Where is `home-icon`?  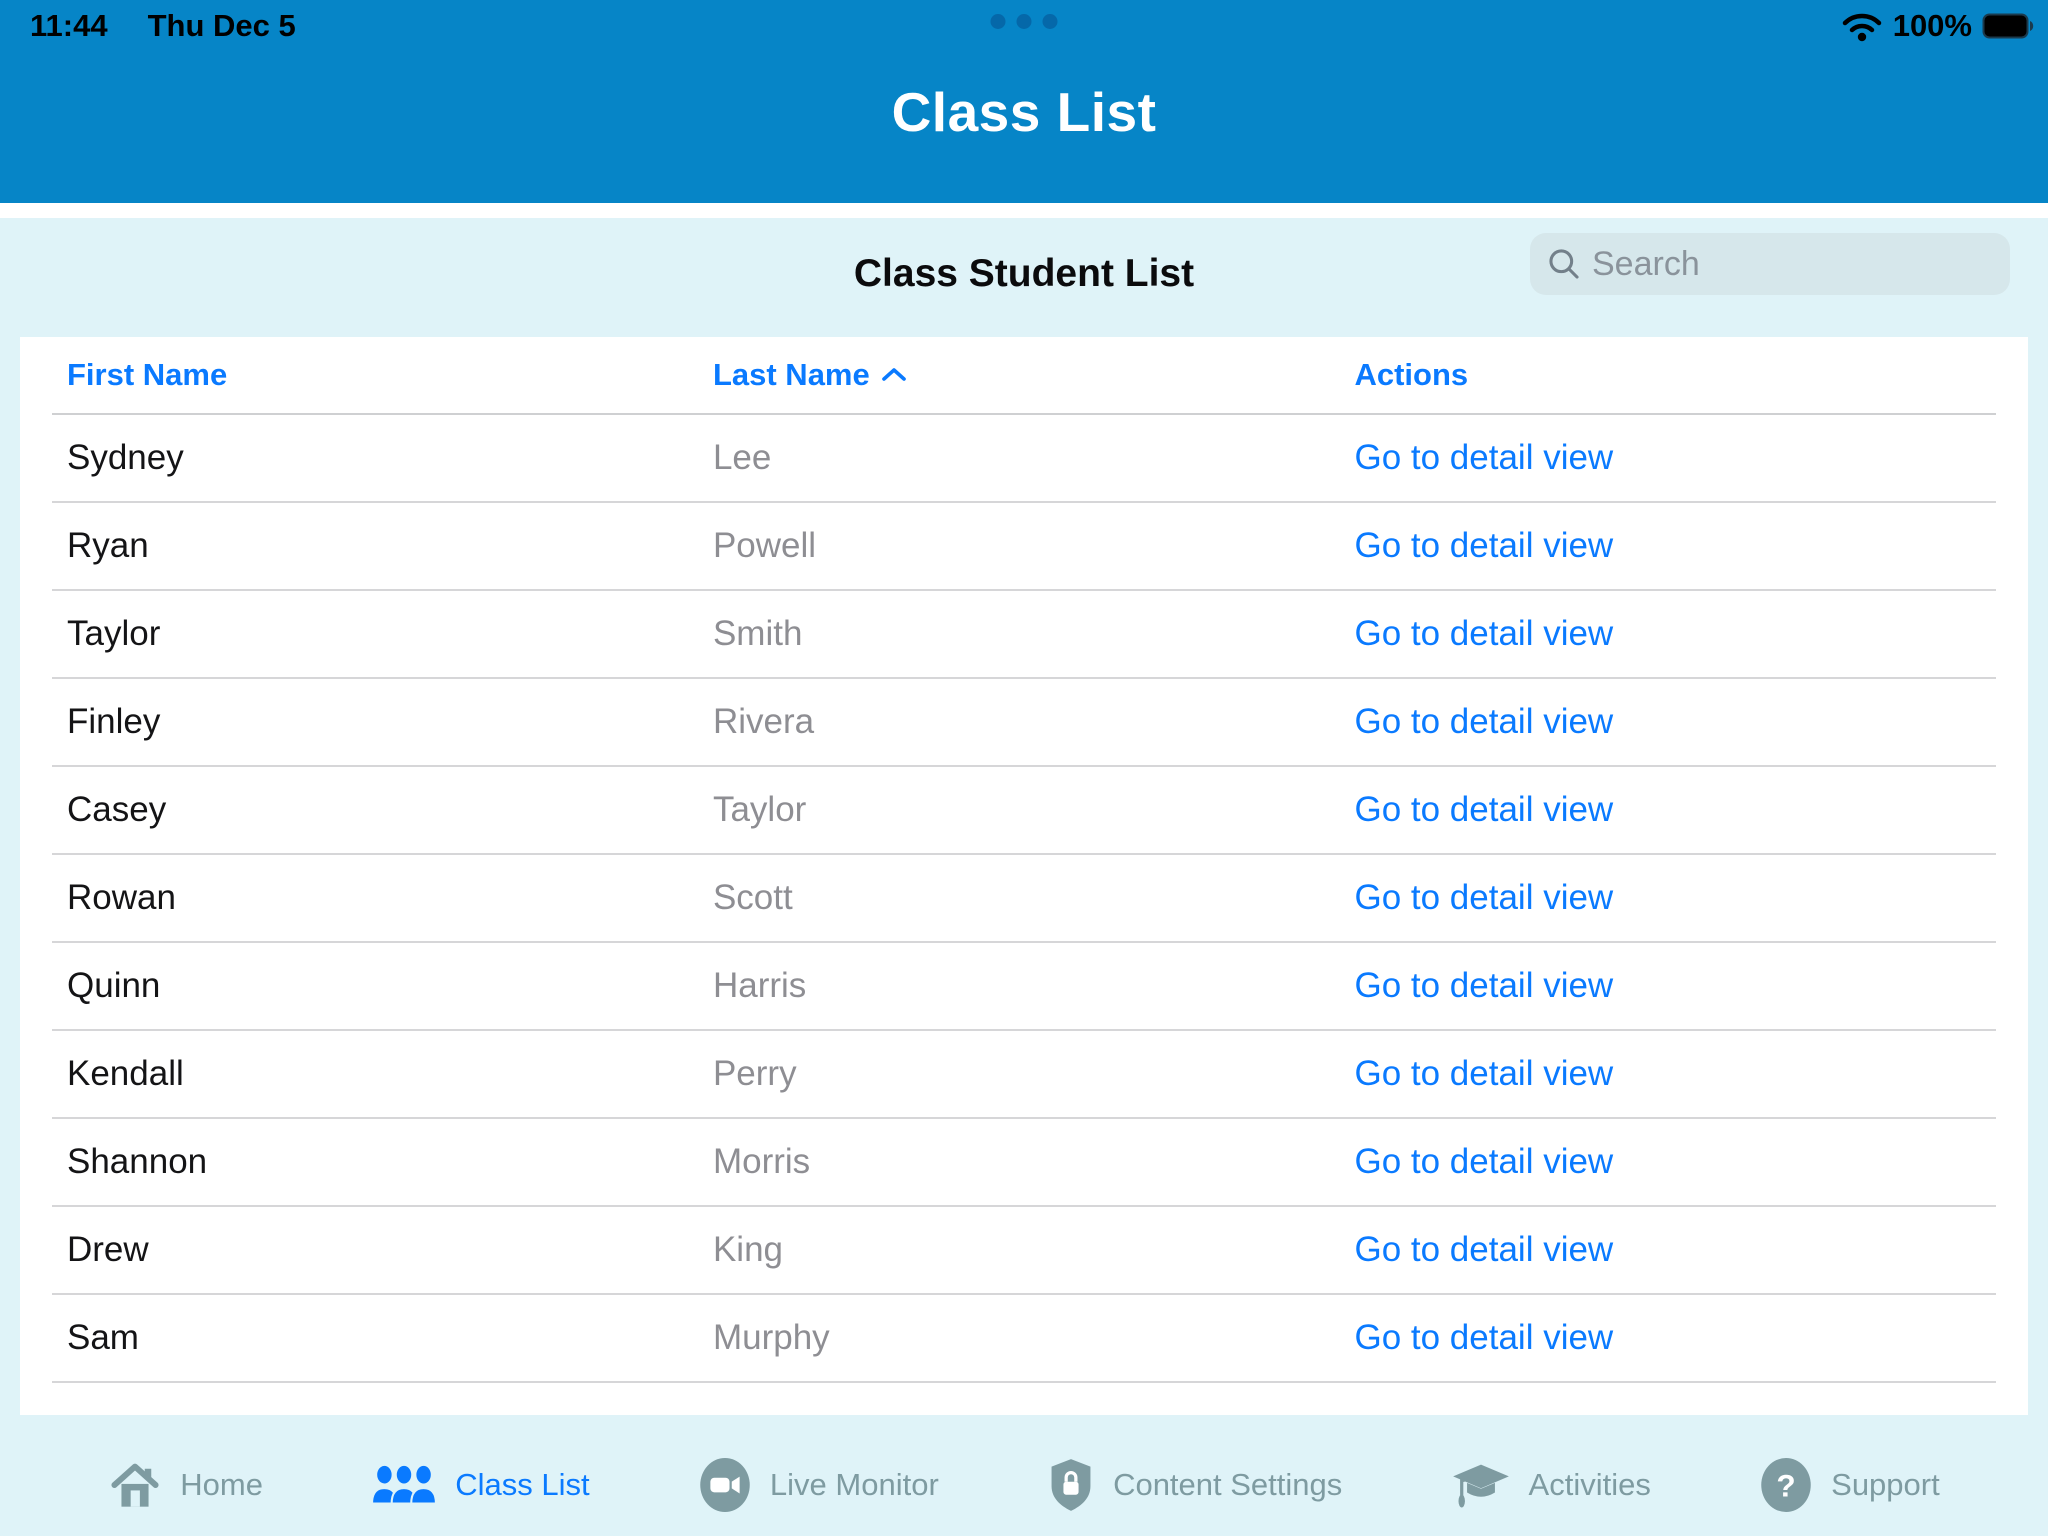
home-icon is located at coordinates (135, 1485).